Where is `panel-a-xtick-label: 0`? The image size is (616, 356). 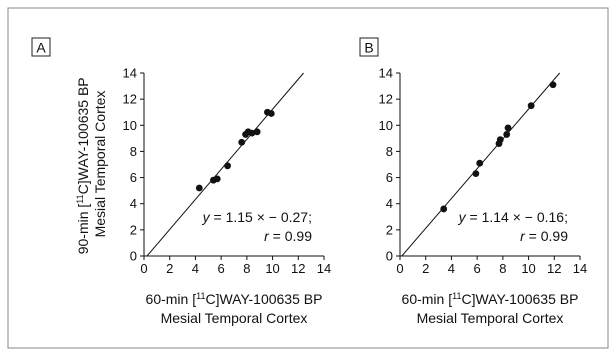 panel-a-xtick-label: 0 is located at coordinates (143, 268).